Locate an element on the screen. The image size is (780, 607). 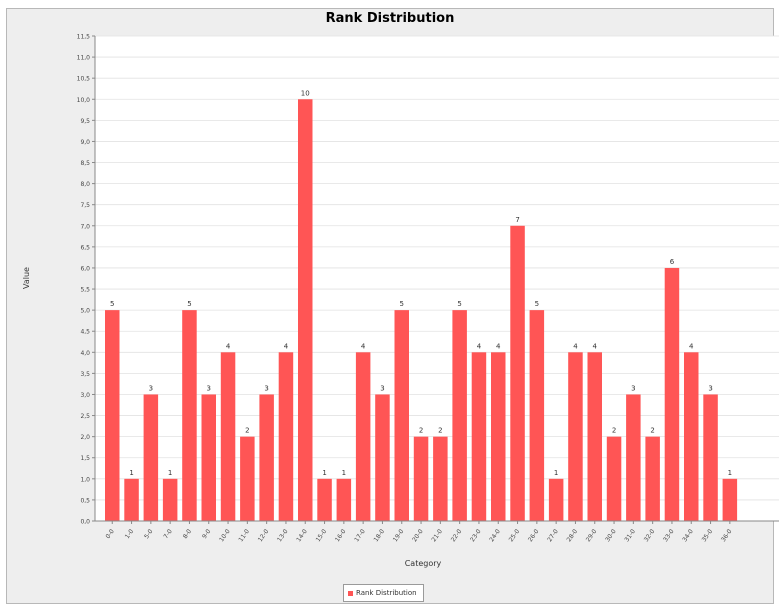
x-tick-label: 16-0 is located at coordinates (341, 535).